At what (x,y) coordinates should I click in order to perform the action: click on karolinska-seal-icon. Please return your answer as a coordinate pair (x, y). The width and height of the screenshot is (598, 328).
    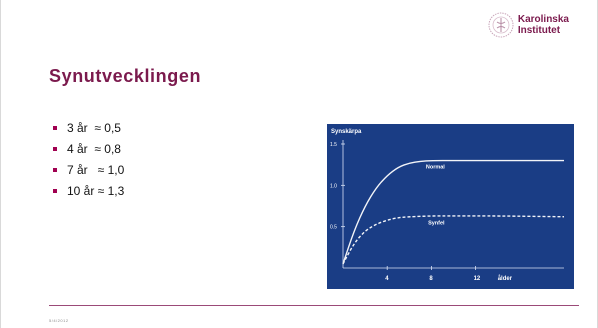
    Looking at the image, I should click on (501, 25).